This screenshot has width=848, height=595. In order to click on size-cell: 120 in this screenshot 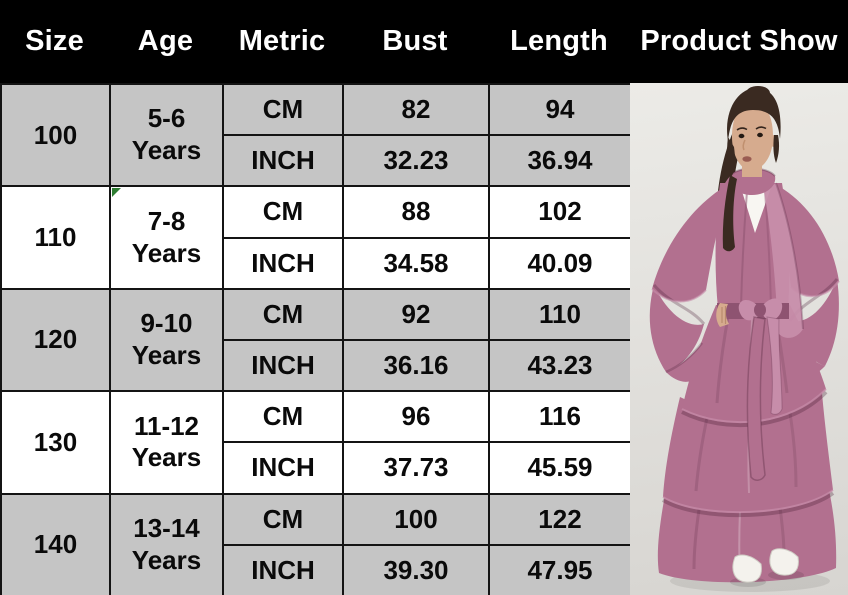, I will do `click(55, 340)`.